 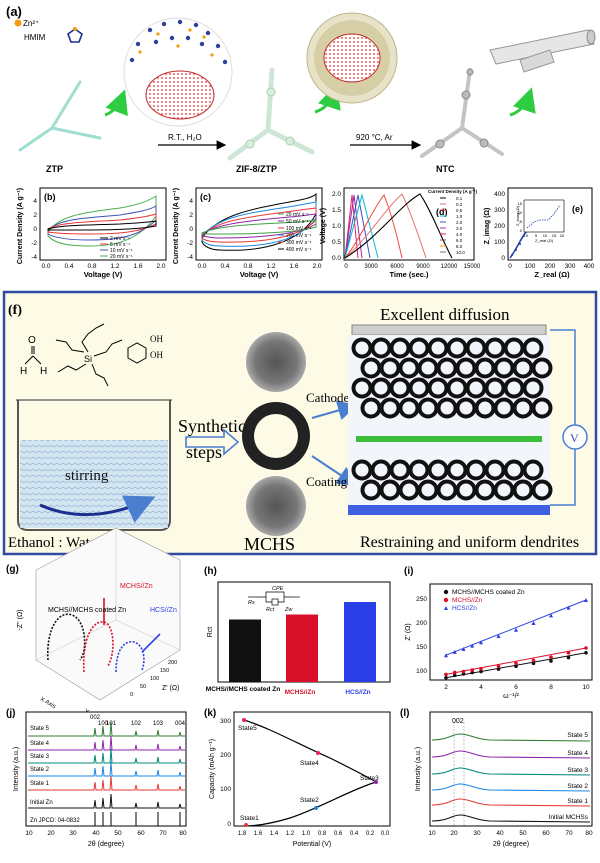 What do you see at coordinates (328, 397) in the screenshot?
I see `cathode-label: Cathode` at bounding box center [328, 397].